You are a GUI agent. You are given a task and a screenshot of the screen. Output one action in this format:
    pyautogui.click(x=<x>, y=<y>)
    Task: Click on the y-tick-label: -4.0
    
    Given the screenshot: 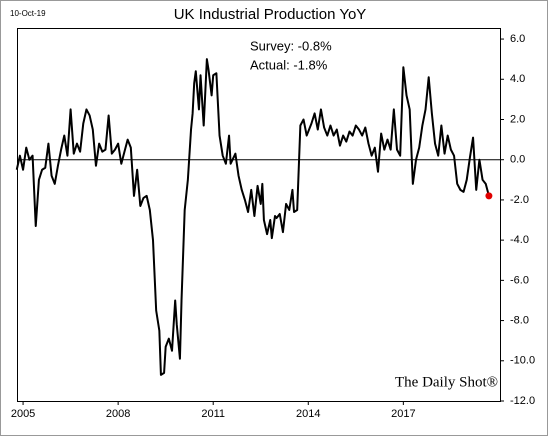 What is the action you would take?
    pyautogui.click(x=519, y=240)
    